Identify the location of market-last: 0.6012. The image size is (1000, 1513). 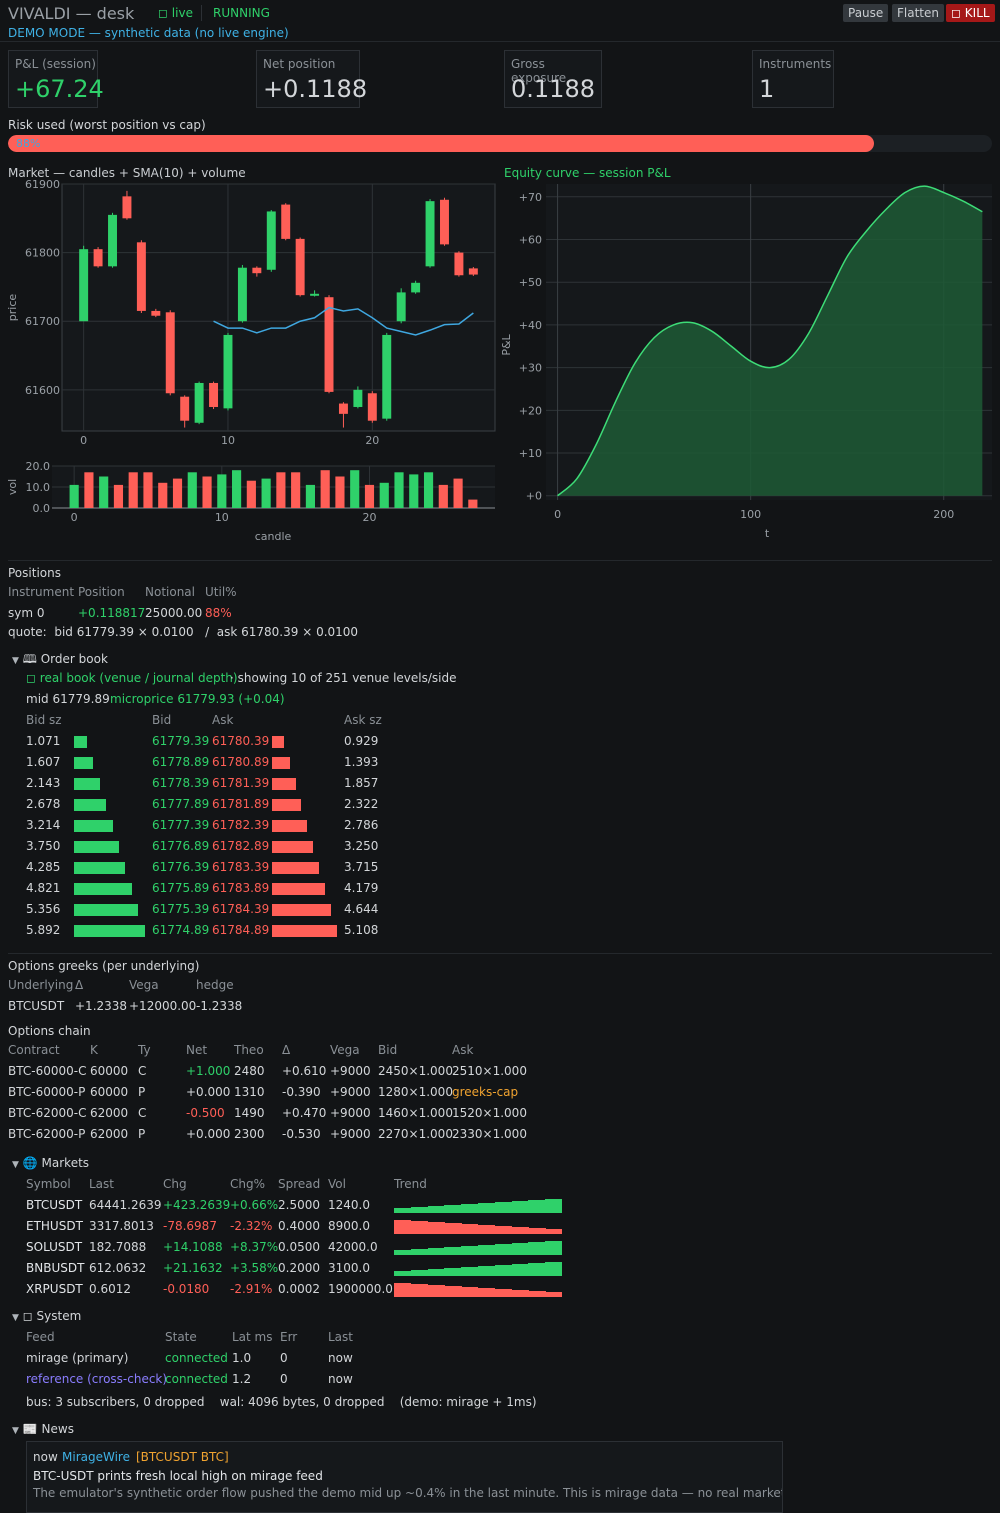
(110, 1289).